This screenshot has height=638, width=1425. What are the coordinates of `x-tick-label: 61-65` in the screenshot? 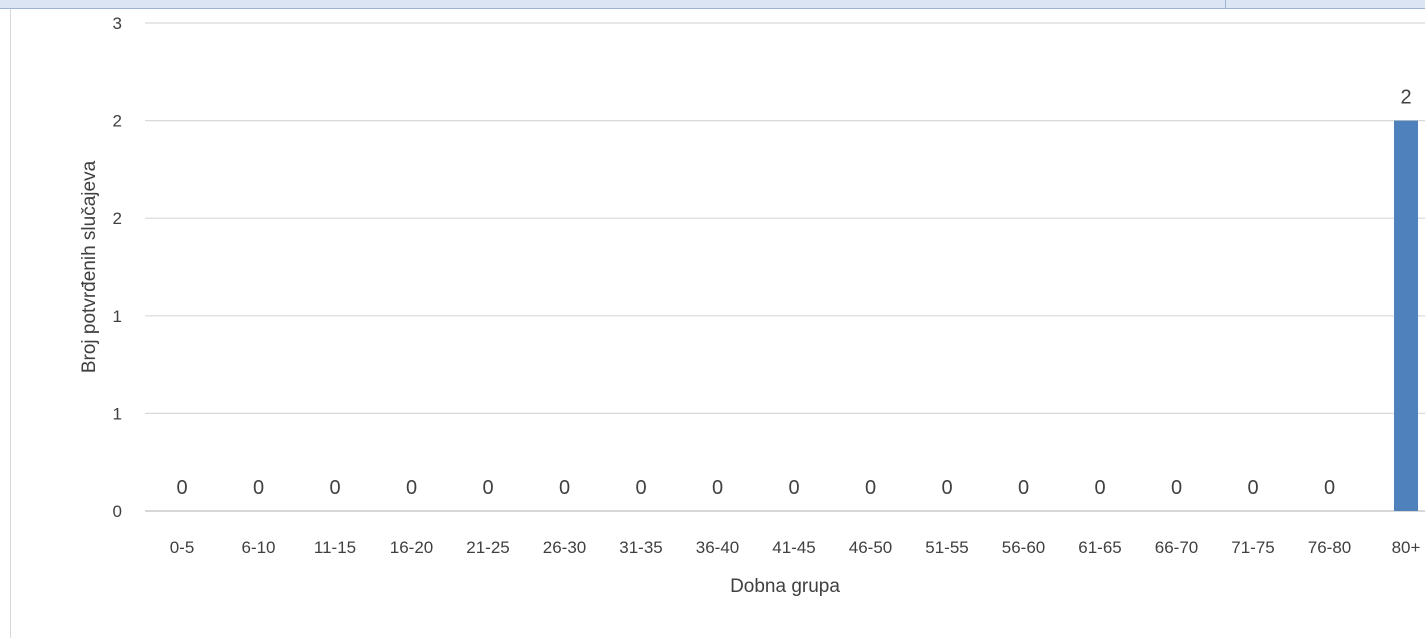 It's located at (1099, 547).